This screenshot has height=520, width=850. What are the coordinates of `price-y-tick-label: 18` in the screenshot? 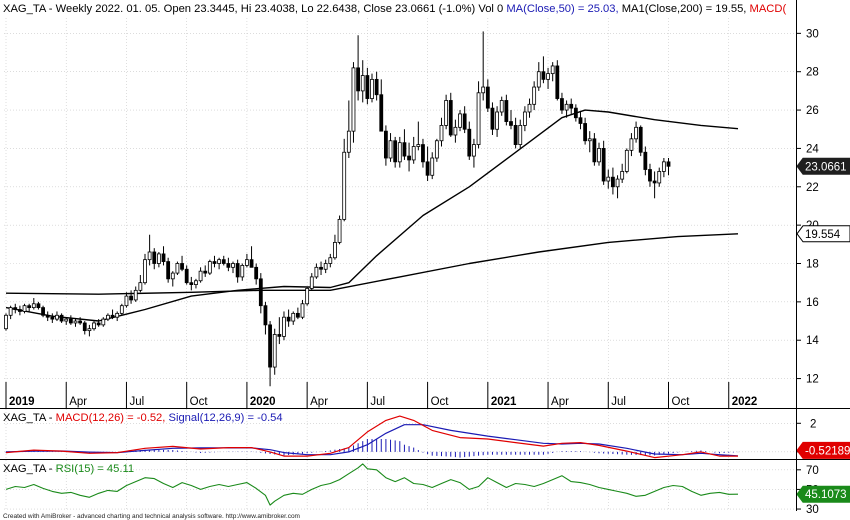 It's located at (812, 264).